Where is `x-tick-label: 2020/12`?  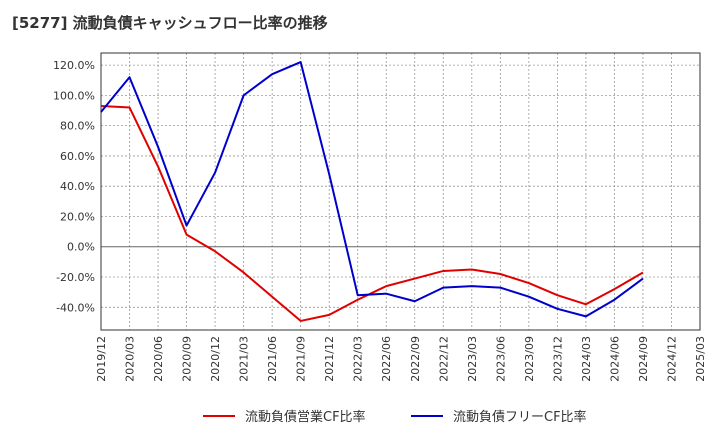
x-tick-label: 2020/12 is located at coordinates (215, 359).